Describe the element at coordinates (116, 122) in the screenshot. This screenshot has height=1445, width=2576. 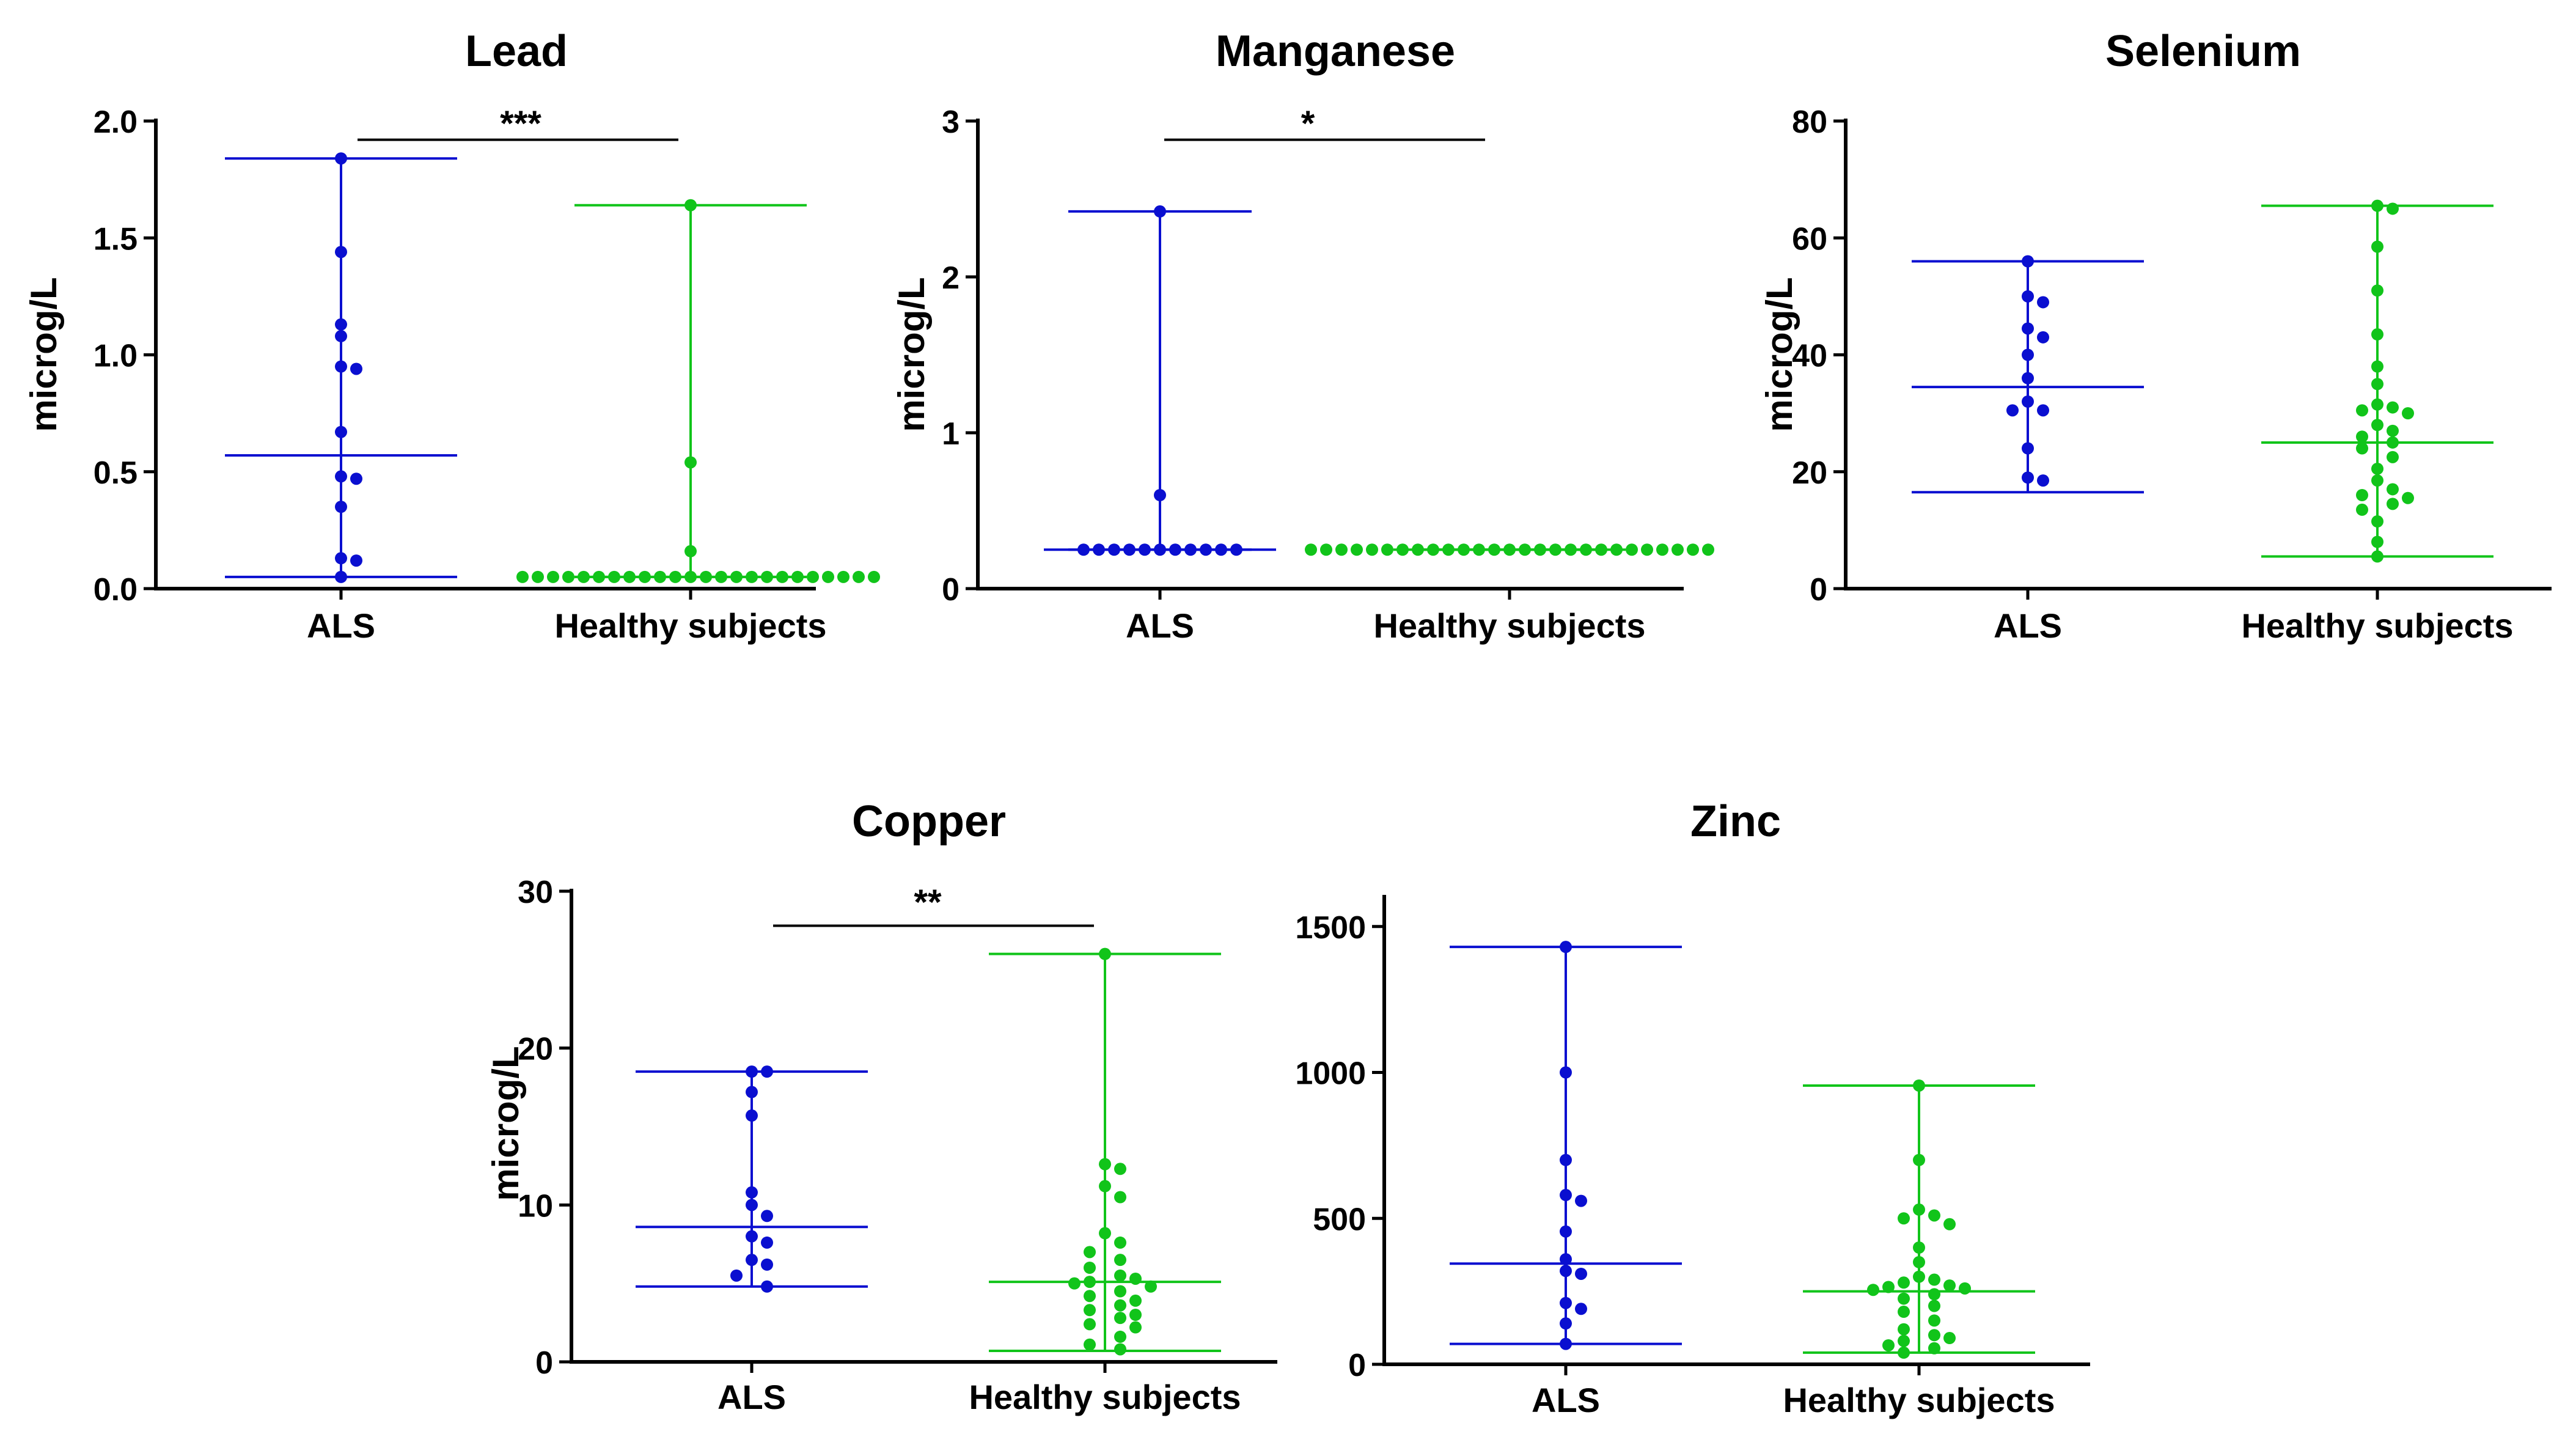
I see `y-tick-label: 2.0` at that location.